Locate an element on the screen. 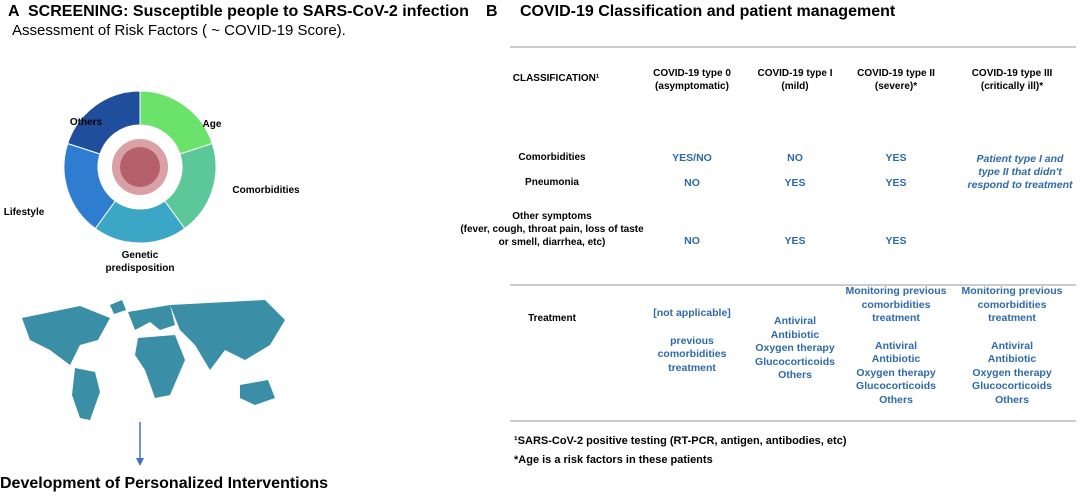 This screenshot has height=497, width=1084. factor-label: Others is located at coordinates (86, 122).